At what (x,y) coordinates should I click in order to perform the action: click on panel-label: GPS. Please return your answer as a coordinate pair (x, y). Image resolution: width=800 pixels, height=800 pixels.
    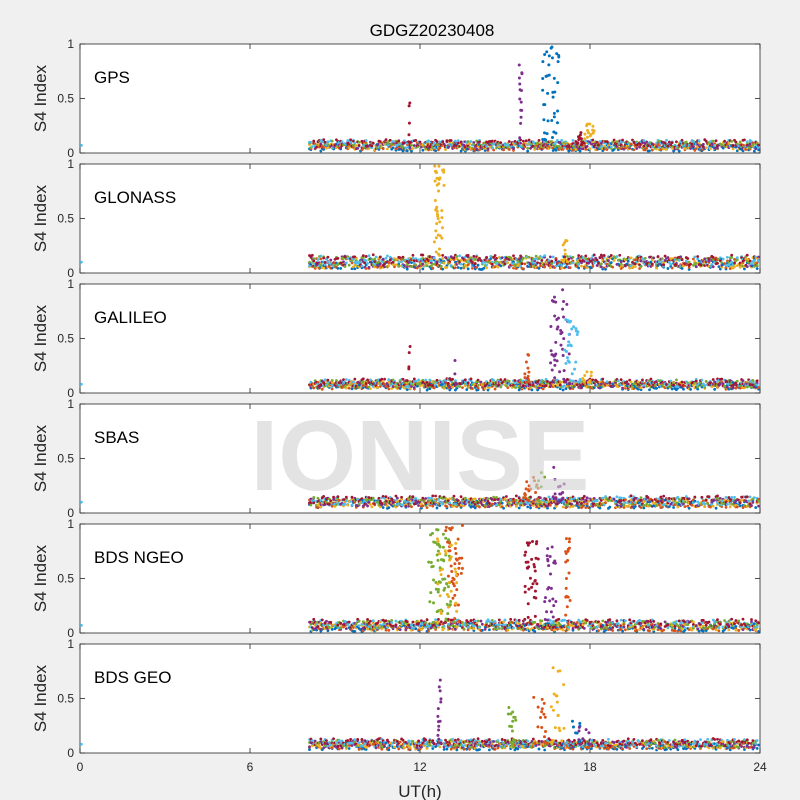
    Looking at the image, I should click on (112, 77).